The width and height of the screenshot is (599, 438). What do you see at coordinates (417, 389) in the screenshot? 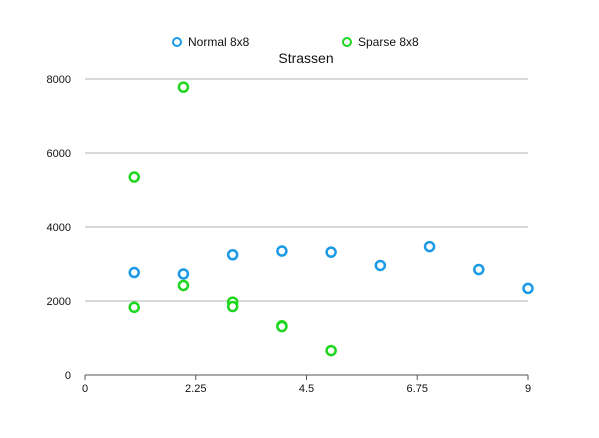
I see `x-tick-label: 6.75` at bounding box center [417, 389].